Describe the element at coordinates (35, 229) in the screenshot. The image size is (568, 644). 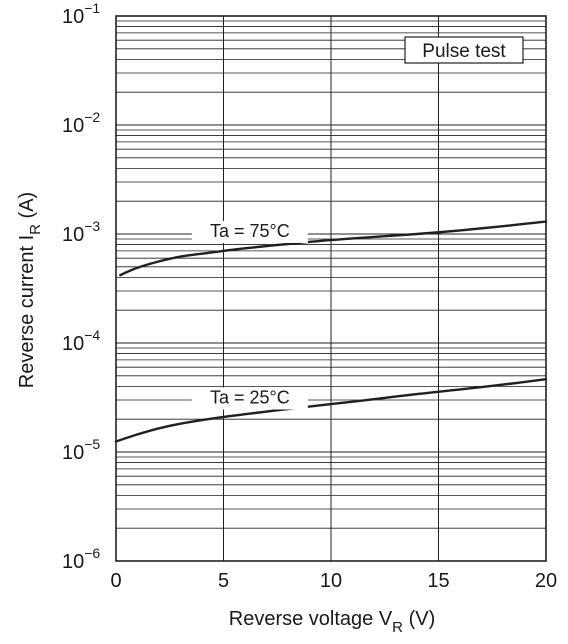
I see `y-axis-title-subscript: R` at that location.